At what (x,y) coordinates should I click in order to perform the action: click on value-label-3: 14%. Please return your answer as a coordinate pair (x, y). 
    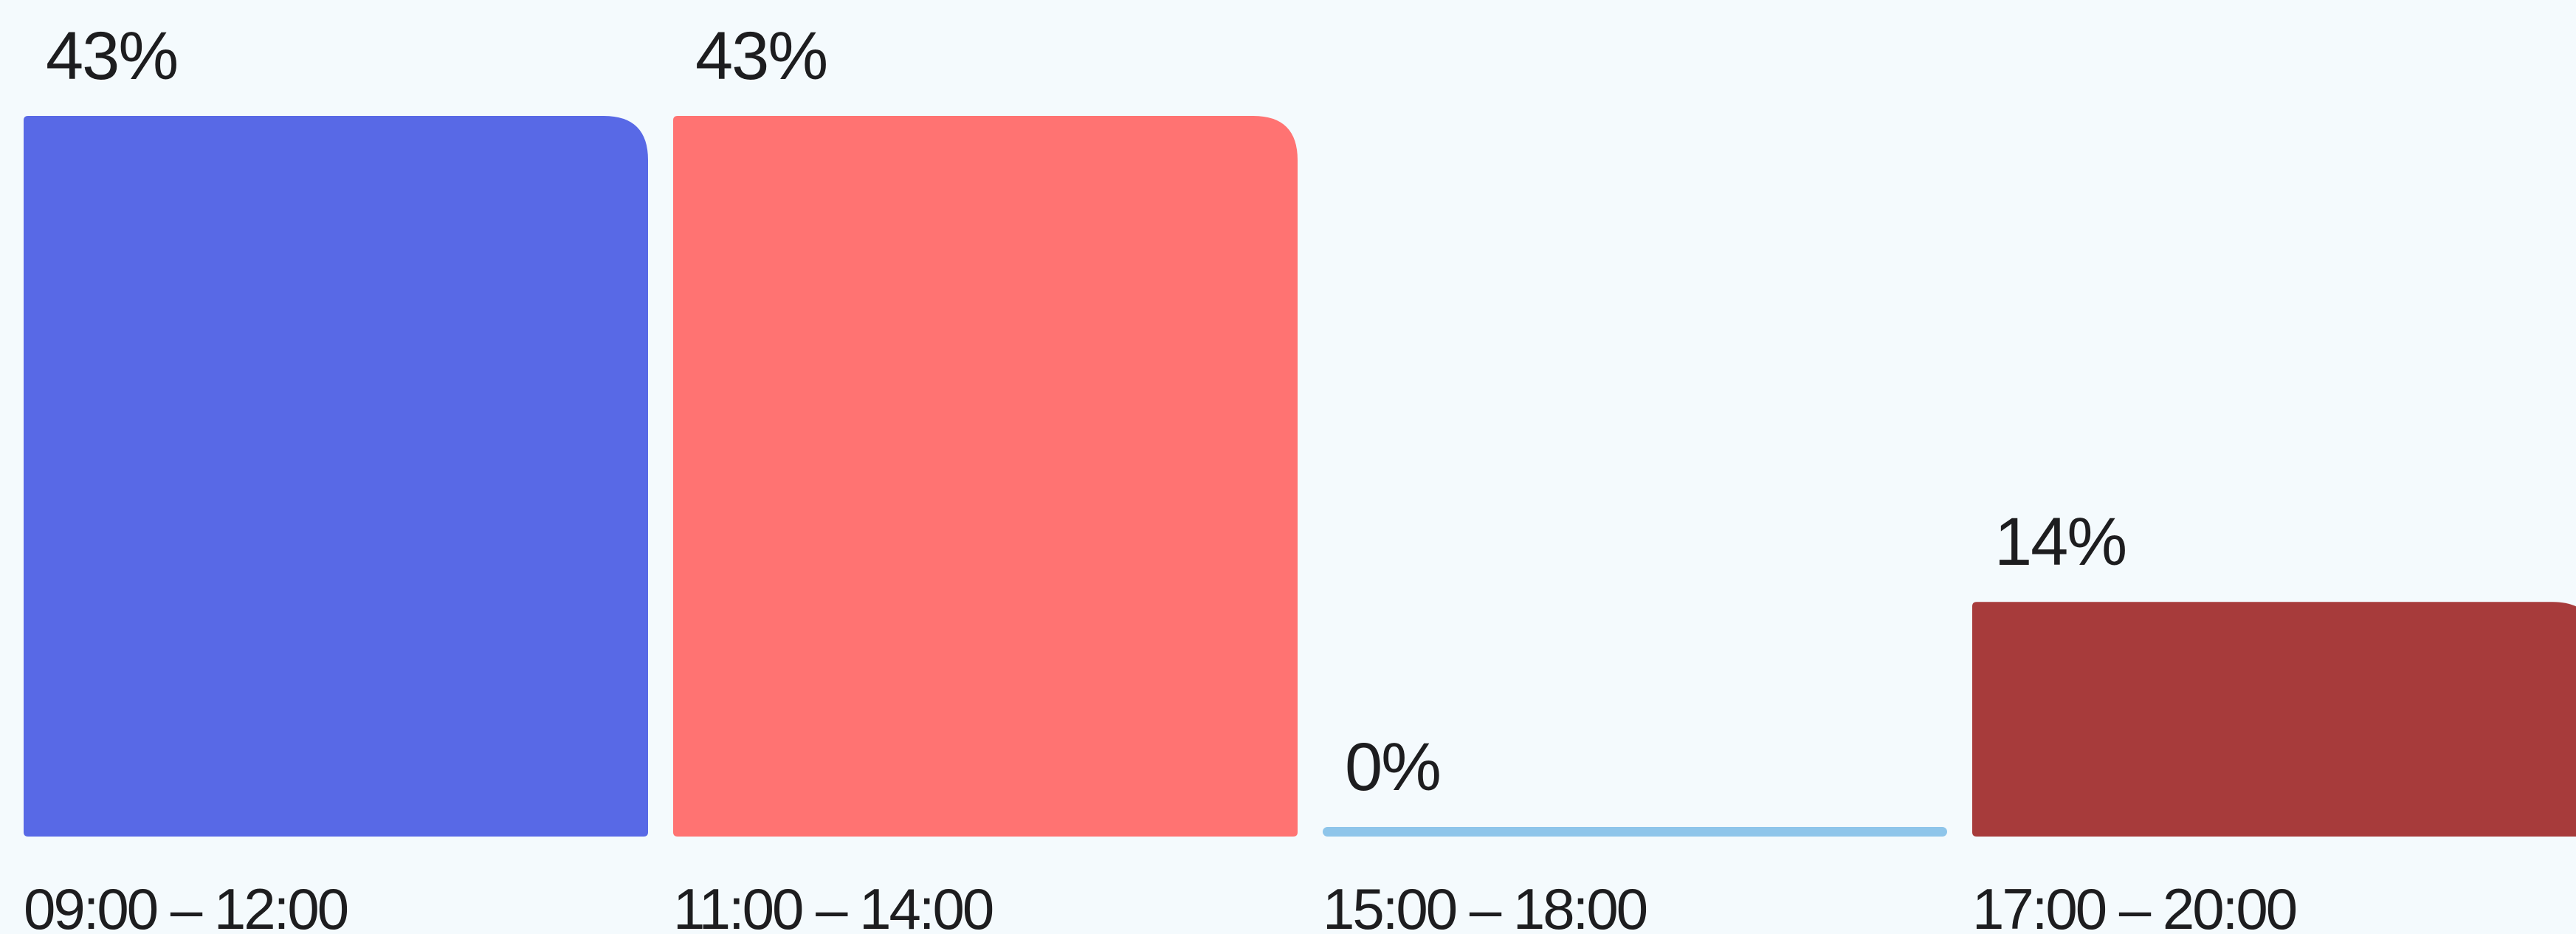
    Looking at the image, I should click on (2060, 542).